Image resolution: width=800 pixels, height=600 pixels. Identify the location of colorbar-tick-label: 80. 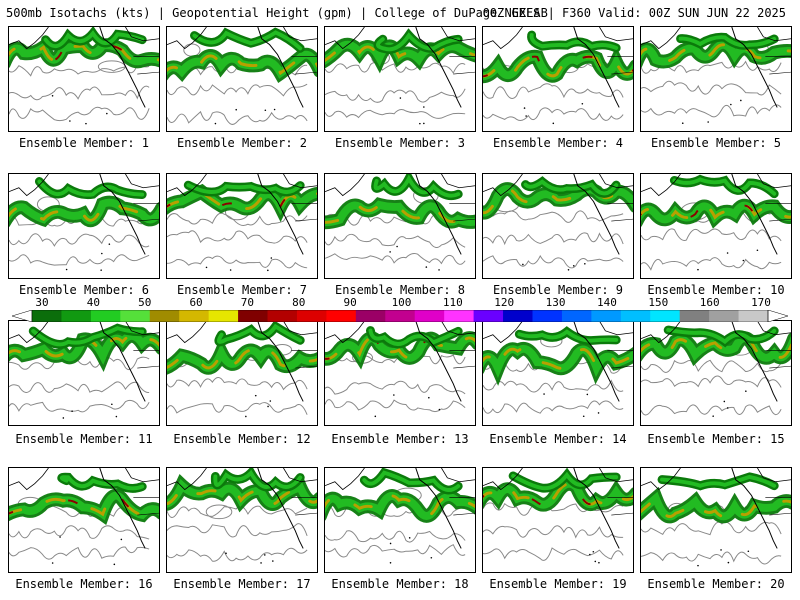
(299, 302).